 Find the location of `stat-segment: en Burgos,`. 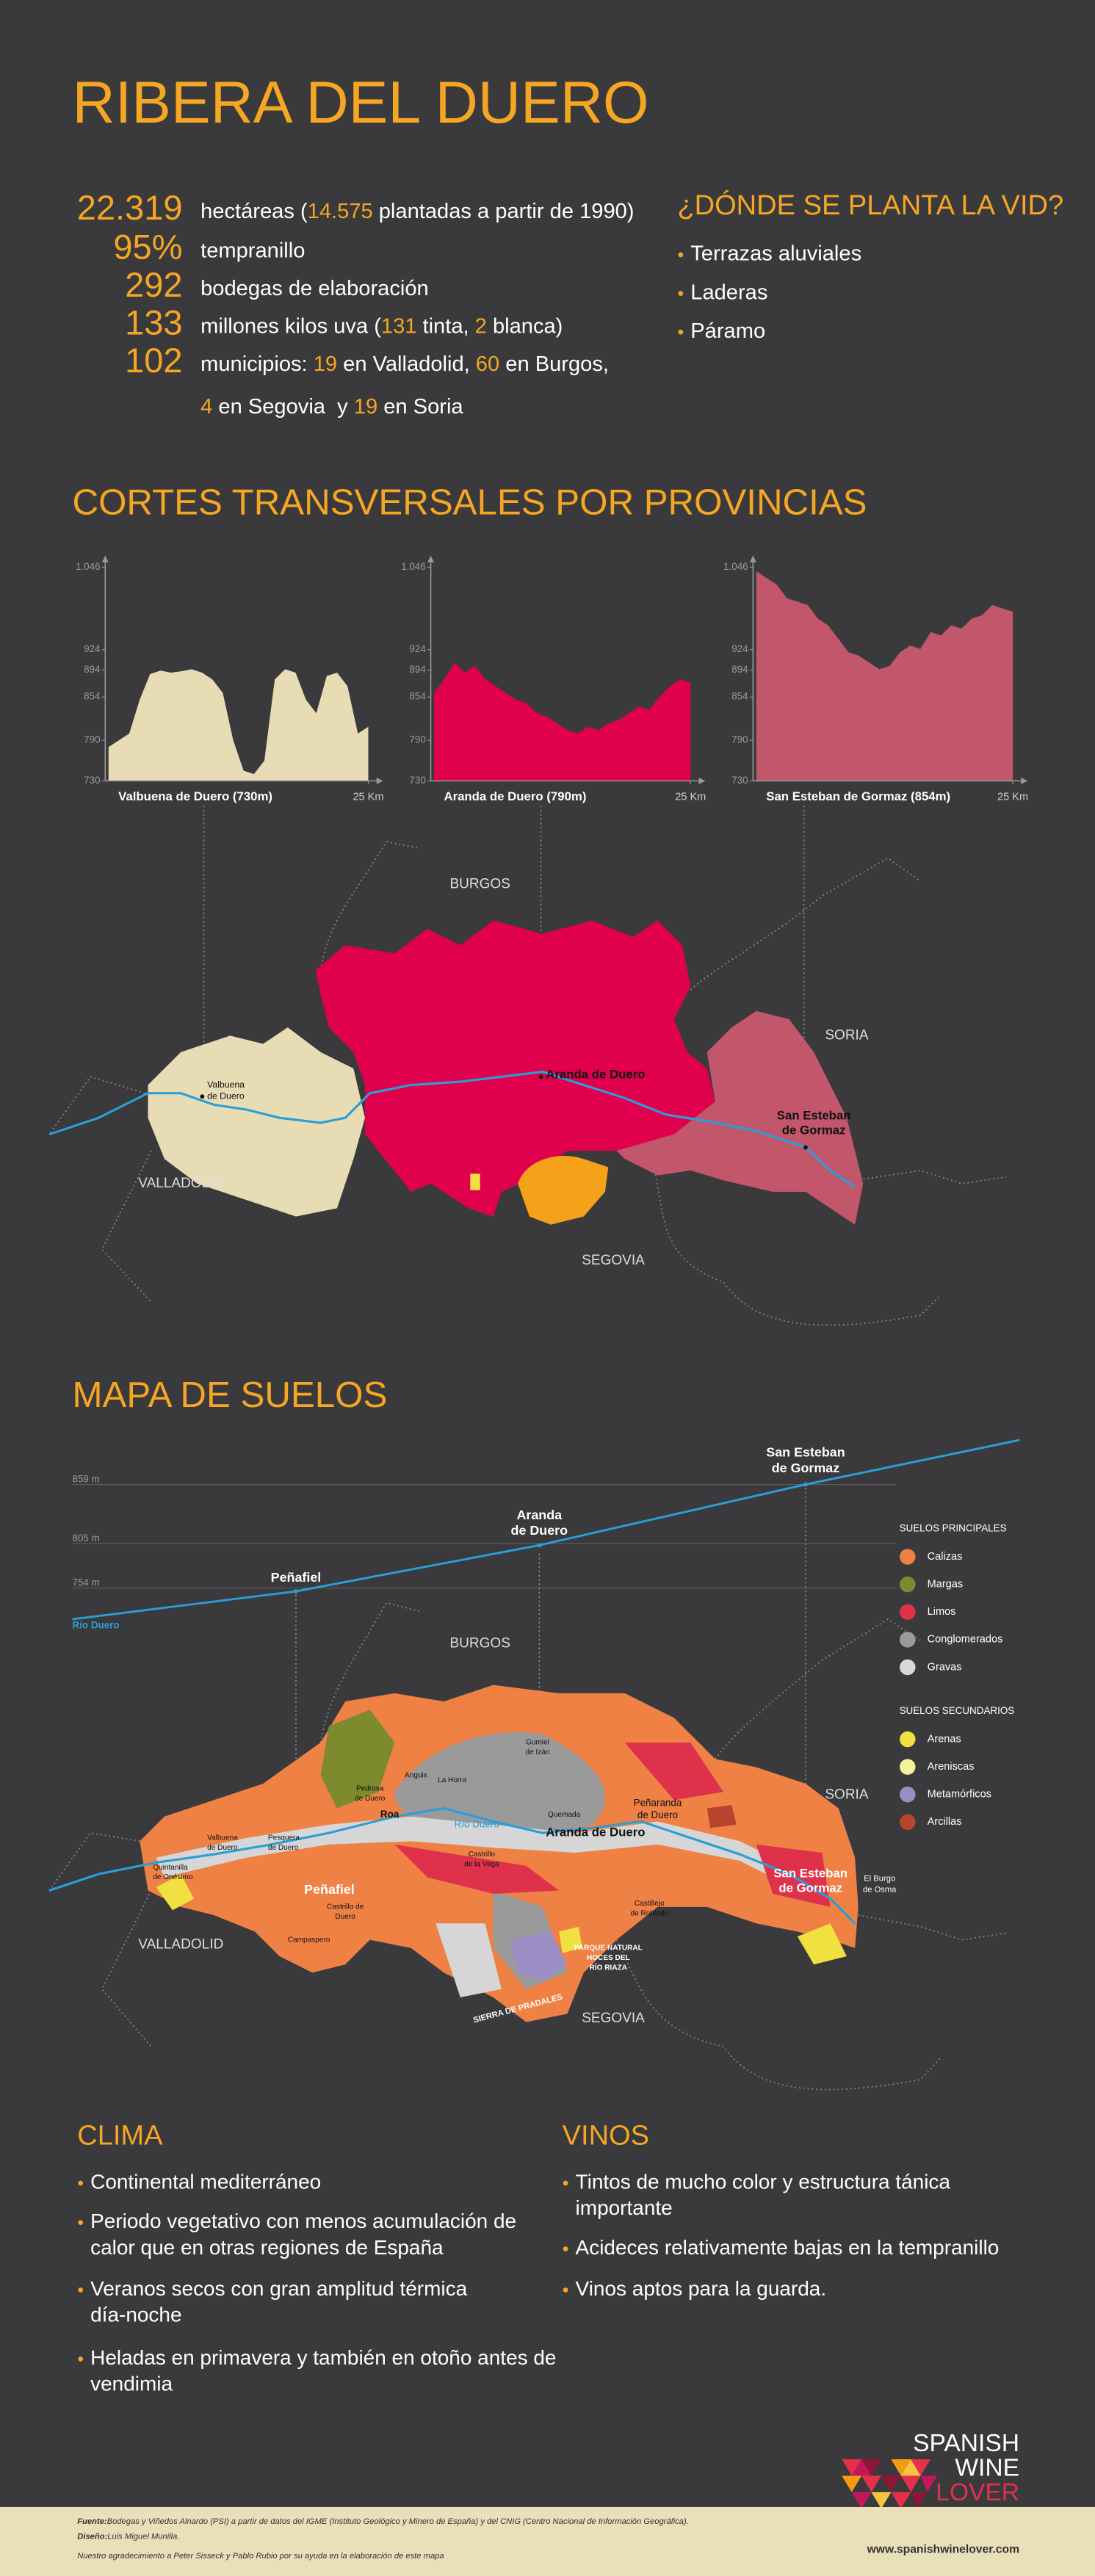

stat-segment: en Burgos, is located at coordinates (554, 364).